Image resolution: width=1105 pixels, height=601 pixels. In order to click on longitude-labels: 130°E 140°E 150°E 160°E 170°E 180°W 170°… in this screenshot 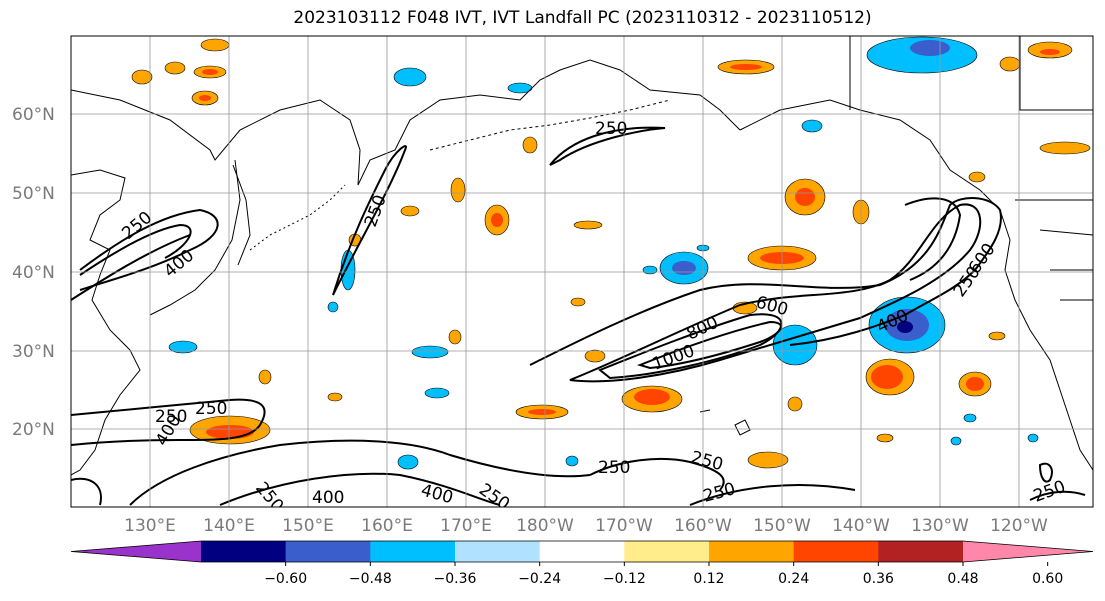, I will do `click(586, 526)`.